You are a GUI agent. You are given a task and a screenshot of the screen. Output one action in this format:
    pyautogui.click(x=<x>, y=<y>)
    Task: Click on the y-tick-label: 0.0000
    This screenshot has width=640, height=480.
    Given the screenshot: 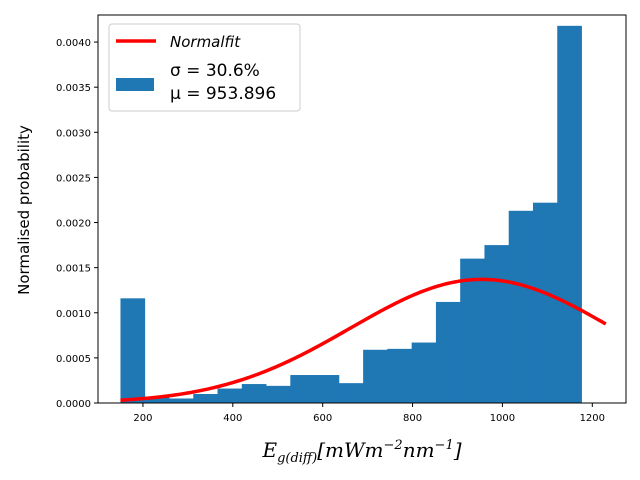 What is the action you would take?
    pyautogui.click(x=73, y=404)
    